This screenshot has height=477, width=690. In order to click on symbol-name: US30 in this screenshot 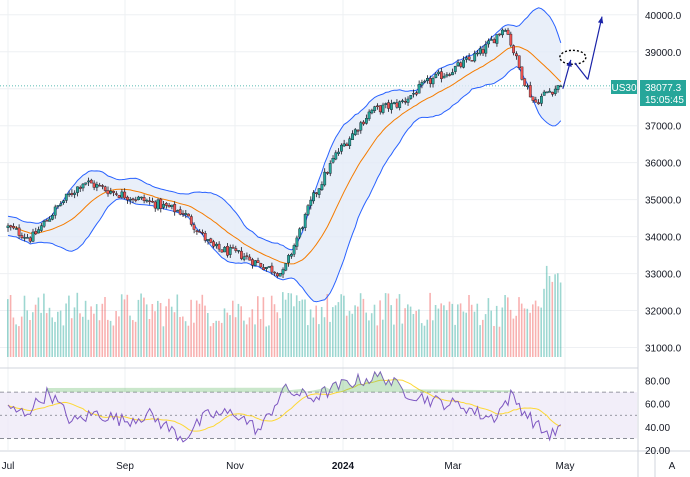, I will do `click(623, 88)`.